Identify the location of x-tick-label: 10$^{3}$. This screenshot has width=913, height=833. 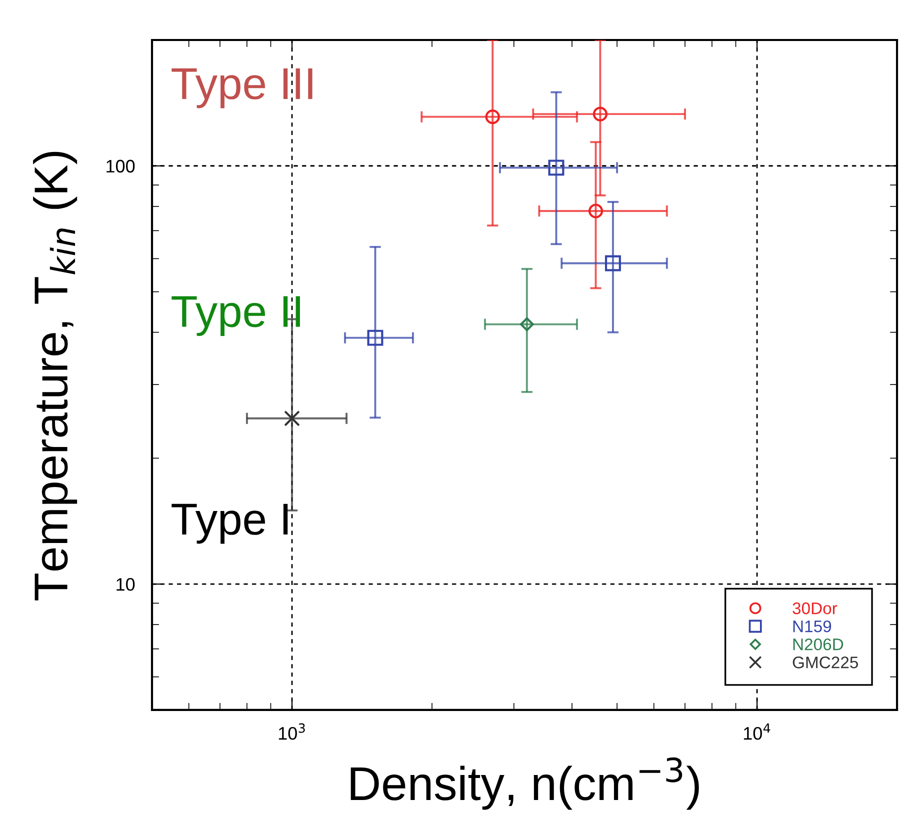
(291, 731).